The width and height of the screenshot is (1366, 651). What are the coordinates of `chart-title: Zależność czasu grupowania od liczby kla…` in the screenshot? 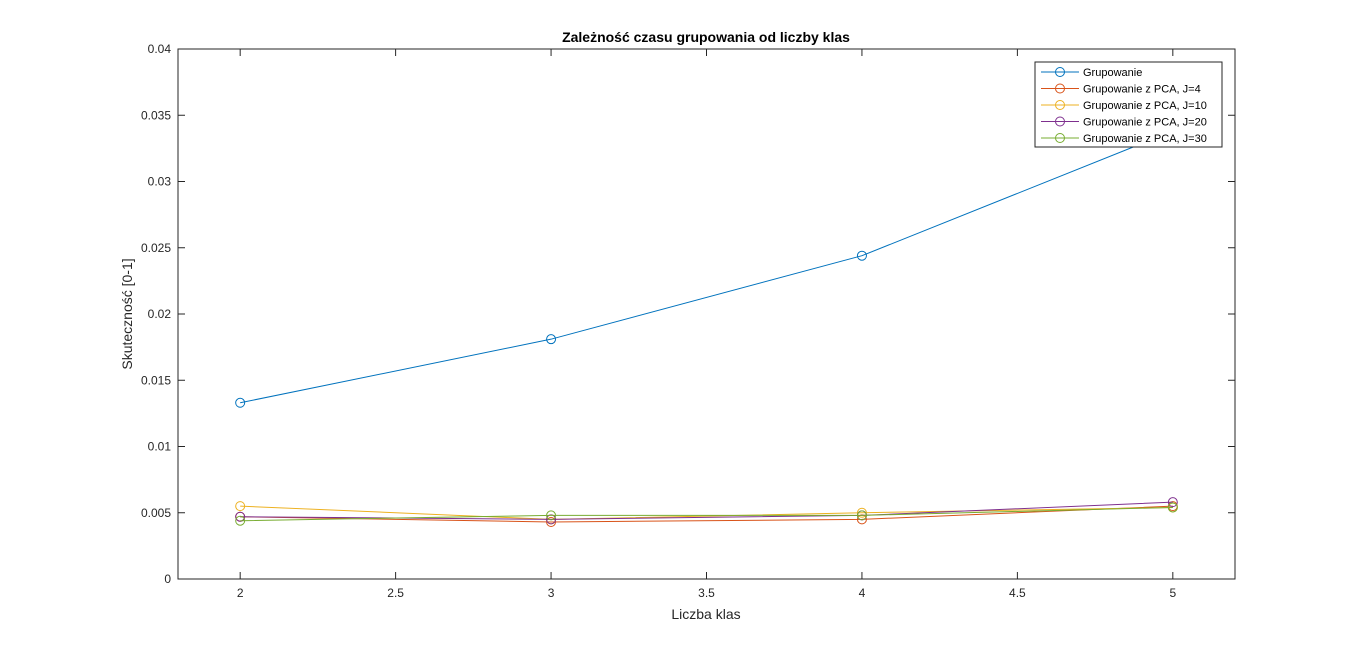 It's located at (706, 37).